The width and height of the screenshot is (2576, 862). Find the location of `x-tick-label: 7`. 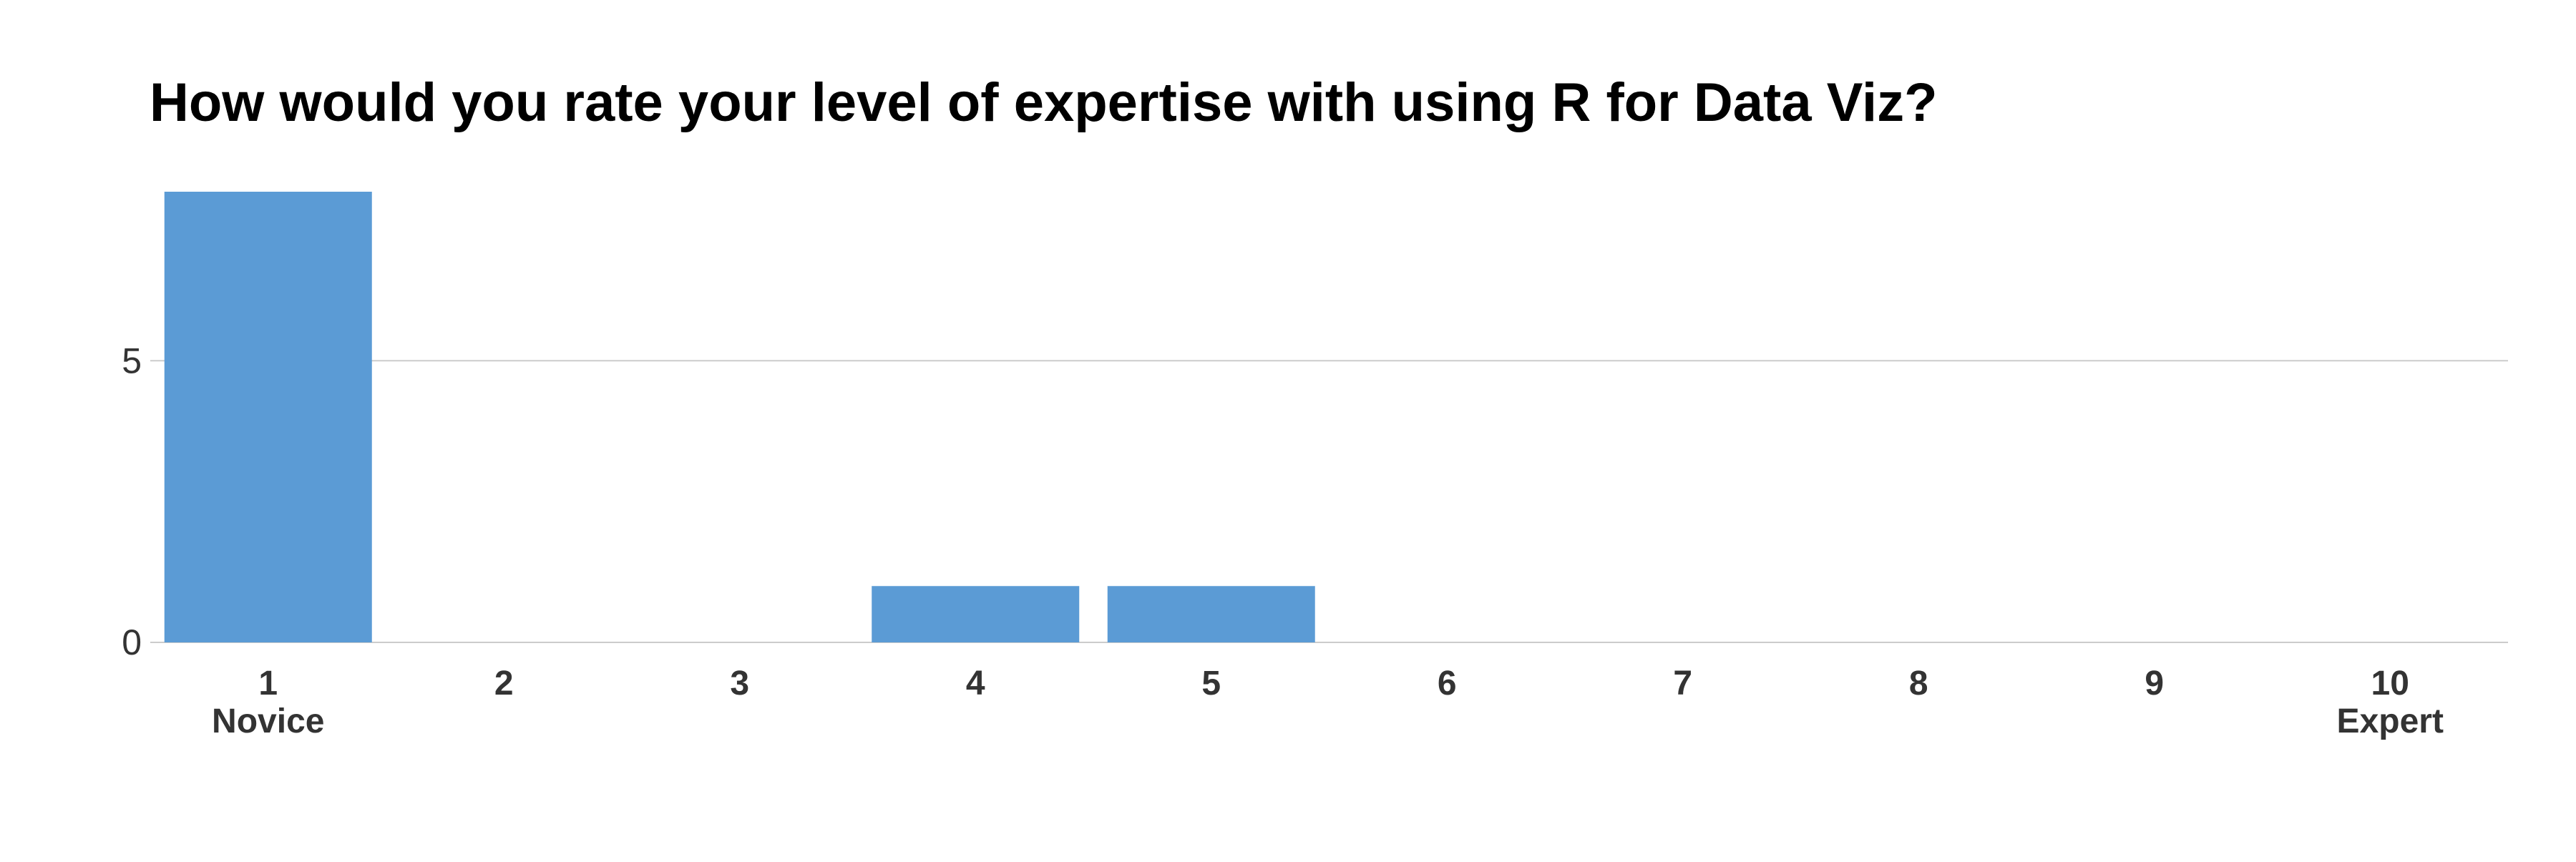

x-tick-label: 7 is located at coordinates (1682, 684).